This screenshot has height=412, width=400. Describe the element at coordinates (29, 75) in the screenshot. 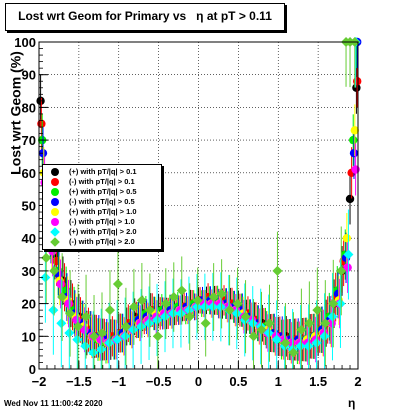

I see `y-tick-label: 90` at that location.